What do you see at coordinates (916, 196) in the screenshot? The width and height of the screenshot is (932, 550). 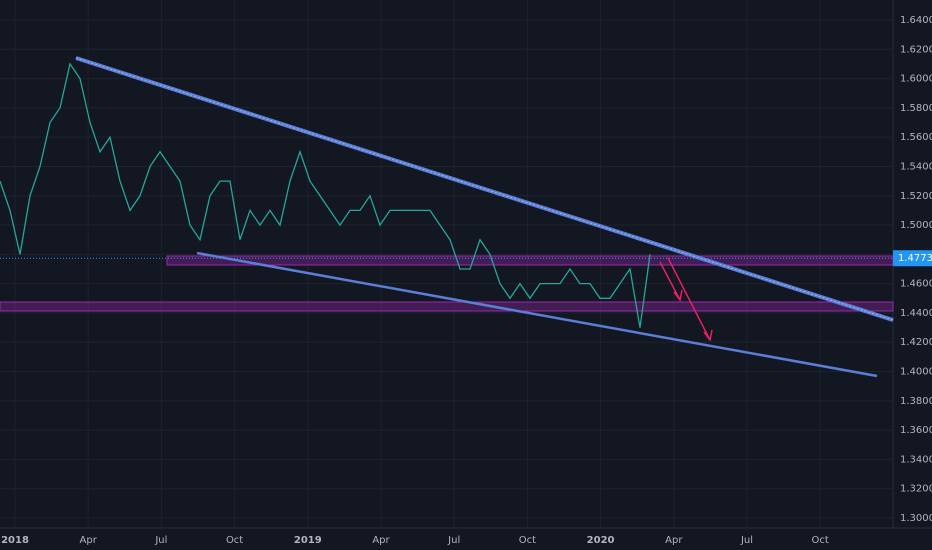 I see `y-tick-label: 1.52000` at bounding box center [916, 196].